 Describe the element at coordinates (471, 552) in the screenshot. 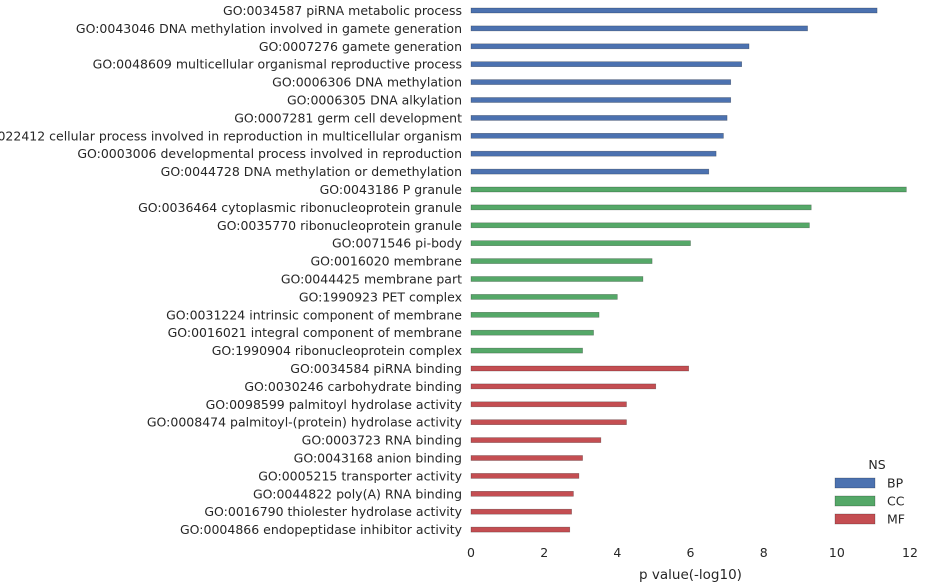

I see `x-tick-label-0: 0` at that location.